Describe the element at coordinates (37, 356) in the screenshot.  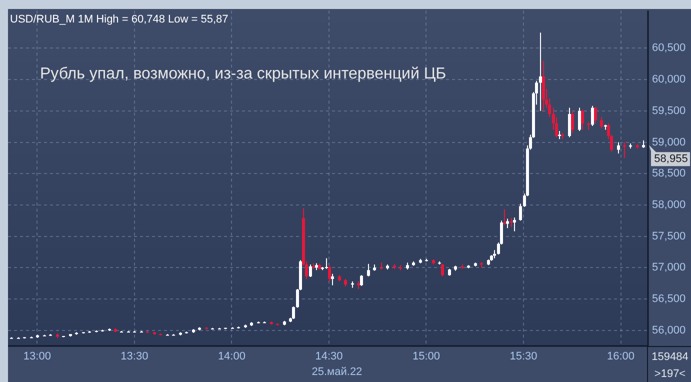
I see `x-tick-label: 13:00` at that location.